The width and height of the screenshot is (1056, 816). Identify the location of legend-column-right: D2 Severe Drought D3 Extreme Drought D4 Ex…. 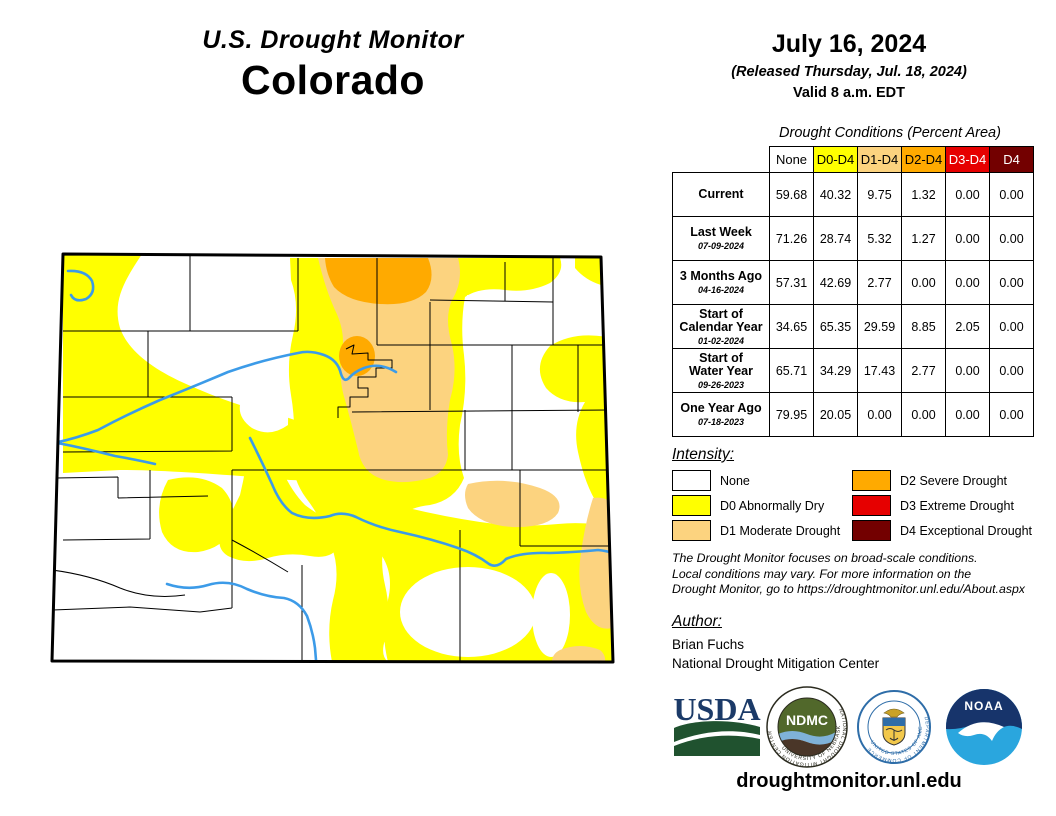
(942, 505).